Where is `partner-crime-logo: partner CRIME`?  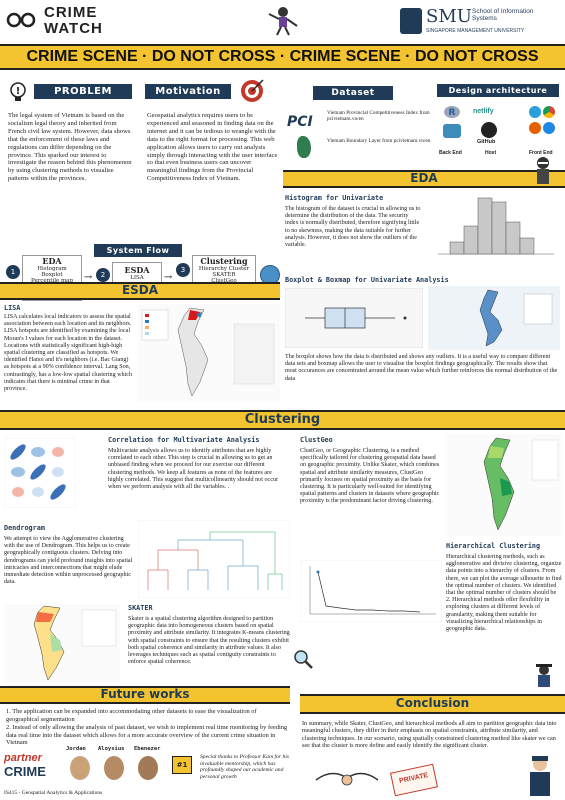 partner-crime-logo: partner CRIME is located at coordinates (34, 774).